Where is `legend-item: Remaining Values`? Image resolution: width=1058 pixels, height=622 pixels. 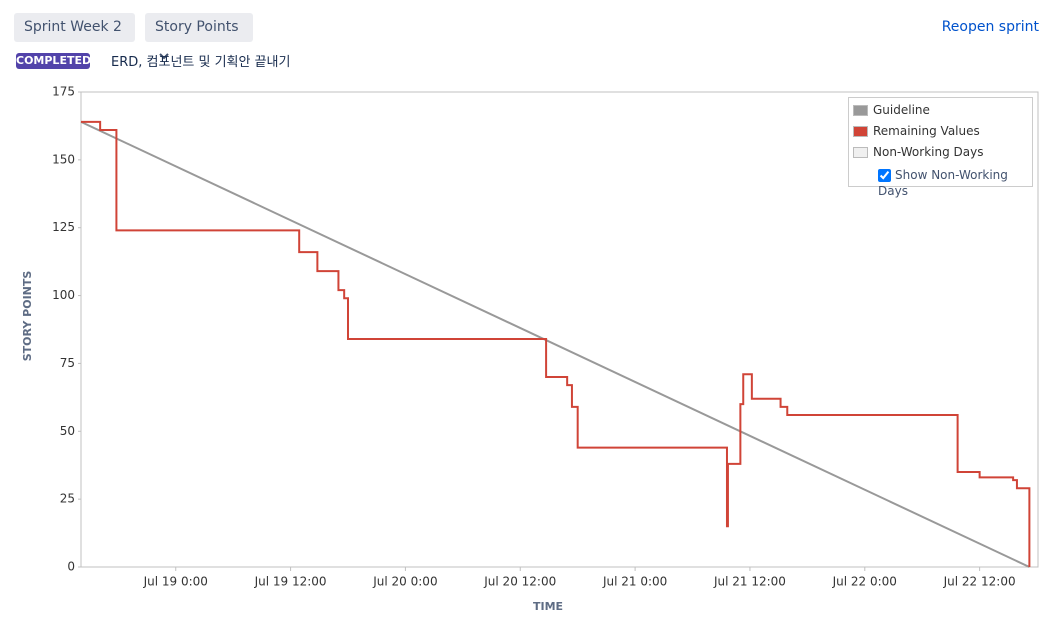
legend-item: Remaining Values is located at coordinates (916, 131).